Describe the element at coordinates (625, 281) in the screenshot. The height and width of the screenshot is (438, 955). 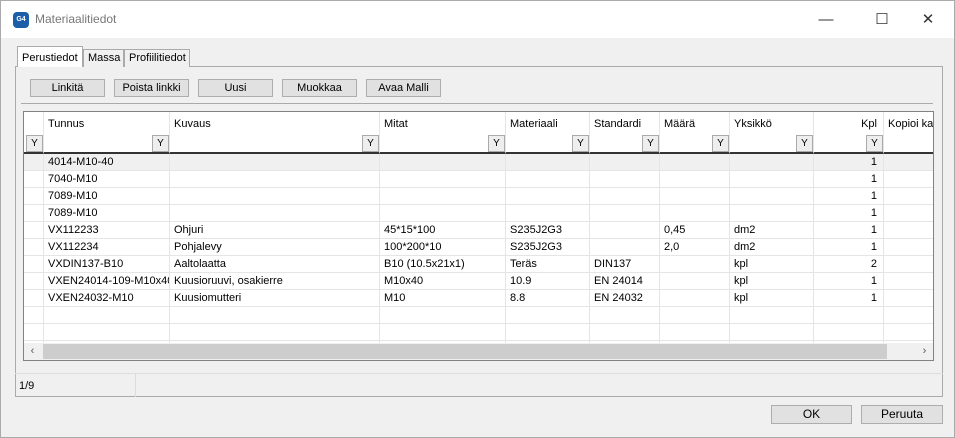
I see `table-cell: EN 24014` at that location.